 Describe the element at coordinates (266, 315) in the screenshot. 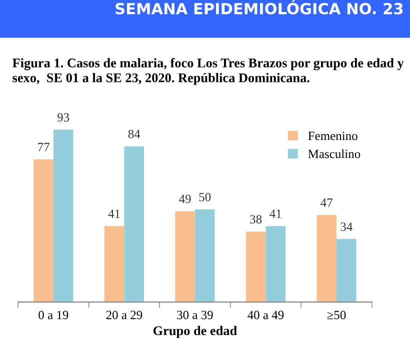

I see `x-tick-label: 40 a 49` at that location.